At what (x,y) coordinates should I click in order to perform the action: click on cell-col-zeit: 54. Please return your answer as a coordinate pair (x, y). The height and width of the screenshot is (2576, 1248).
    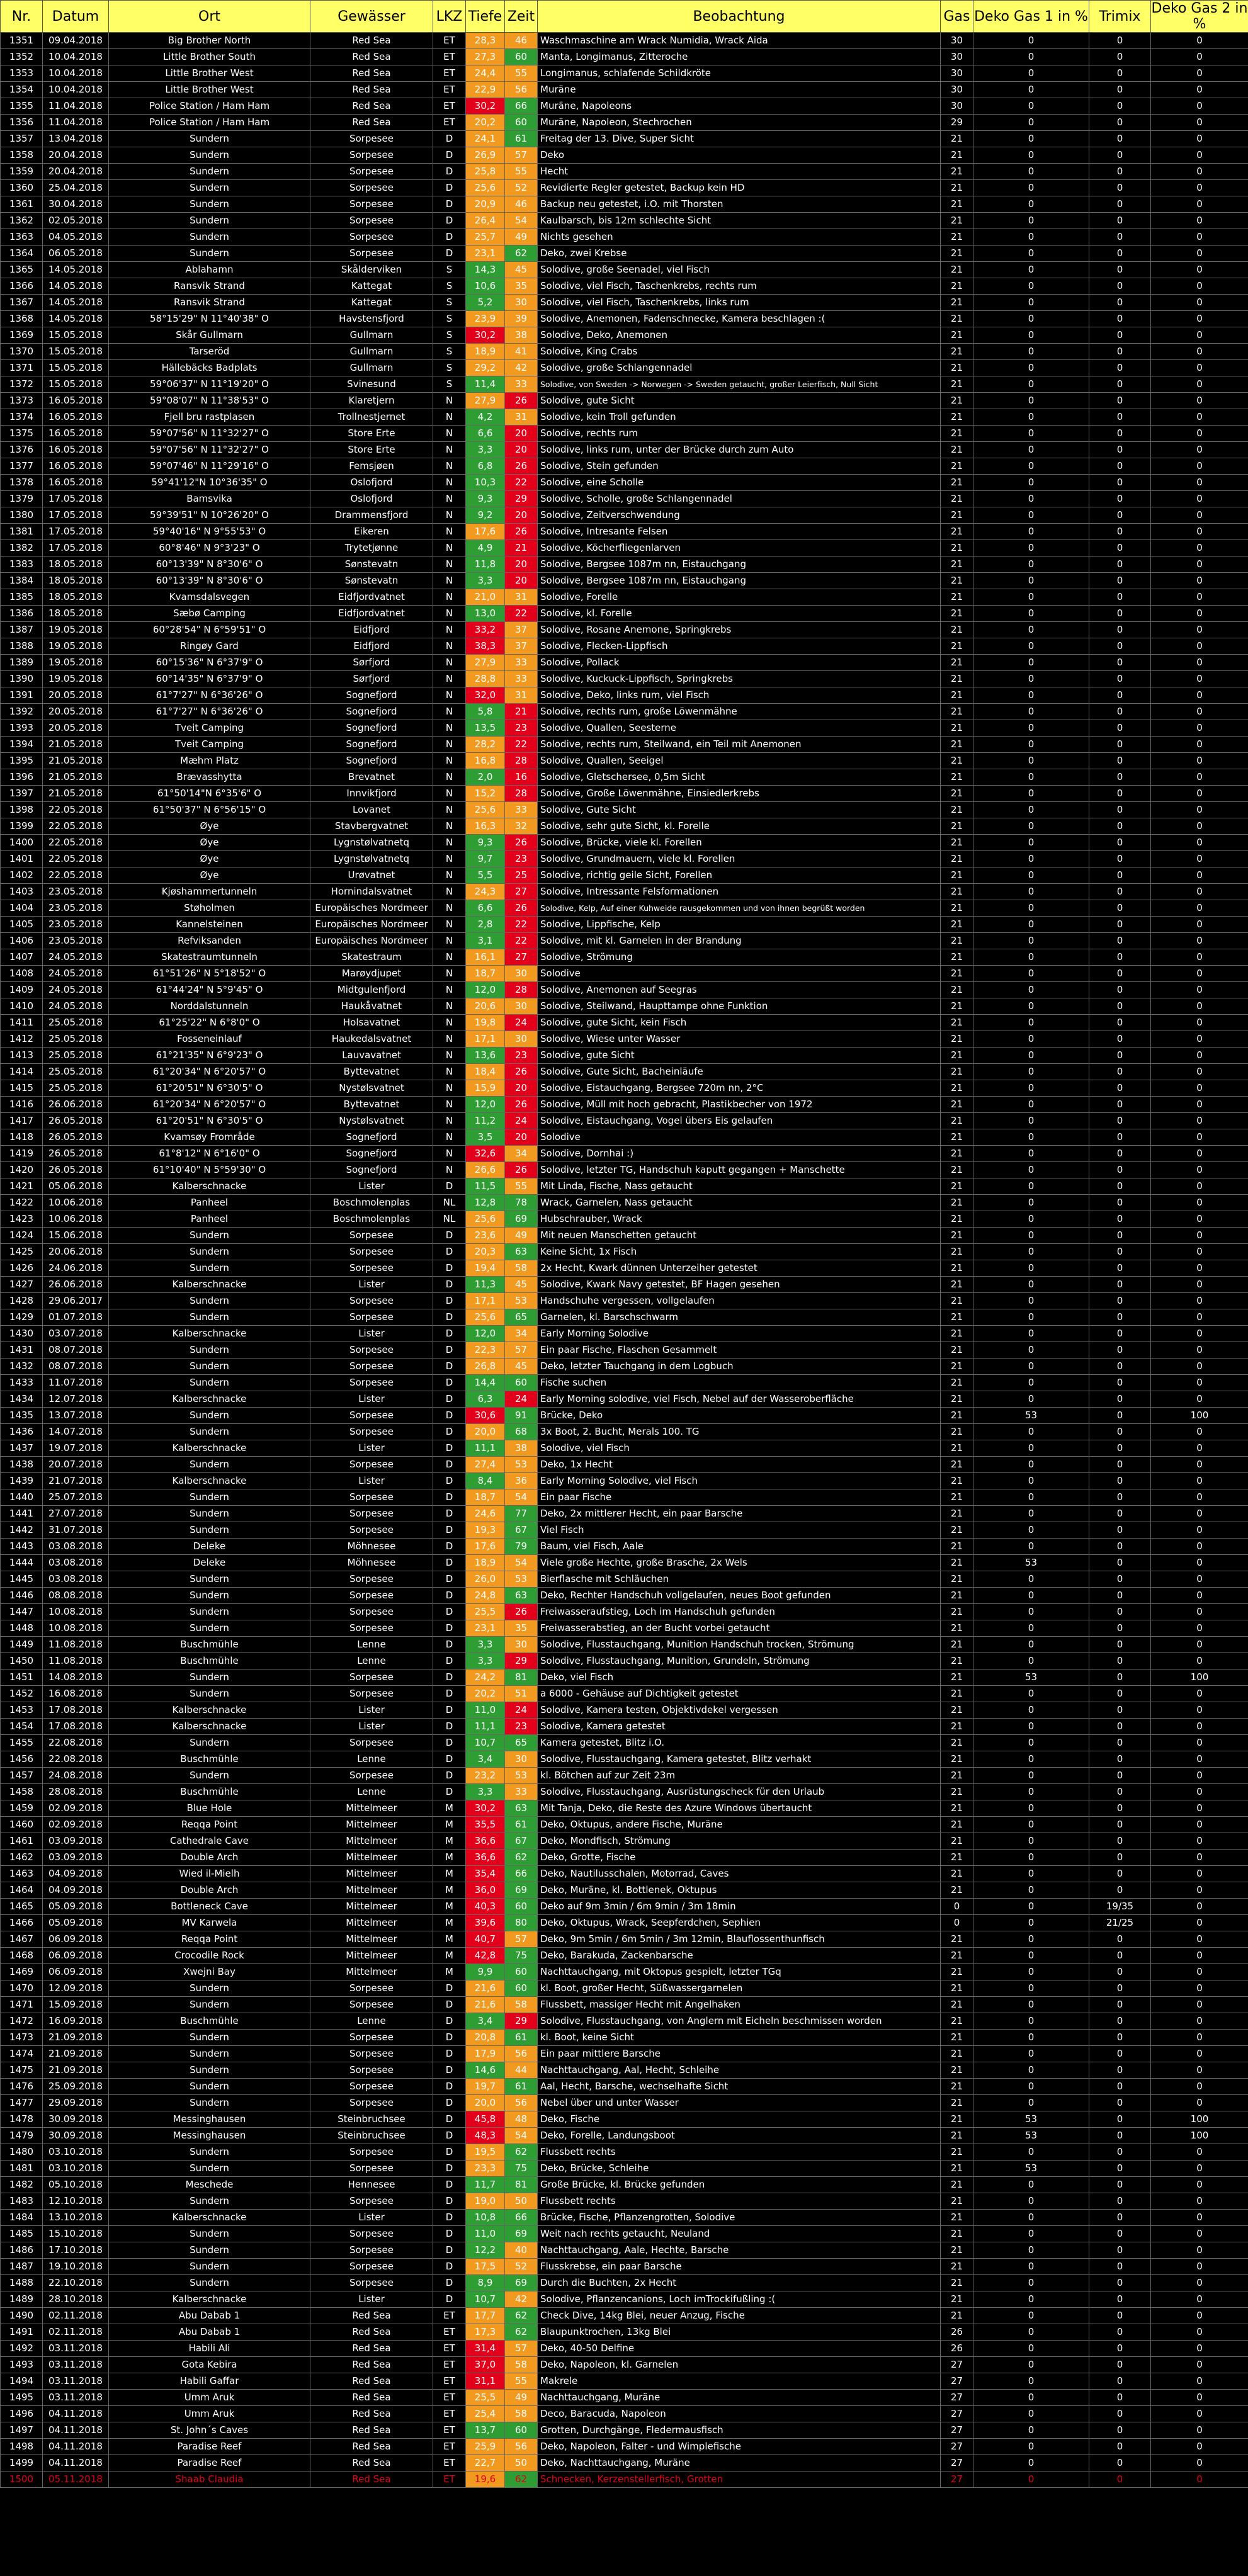
    Looking at the image, I should click on (521, 1562).